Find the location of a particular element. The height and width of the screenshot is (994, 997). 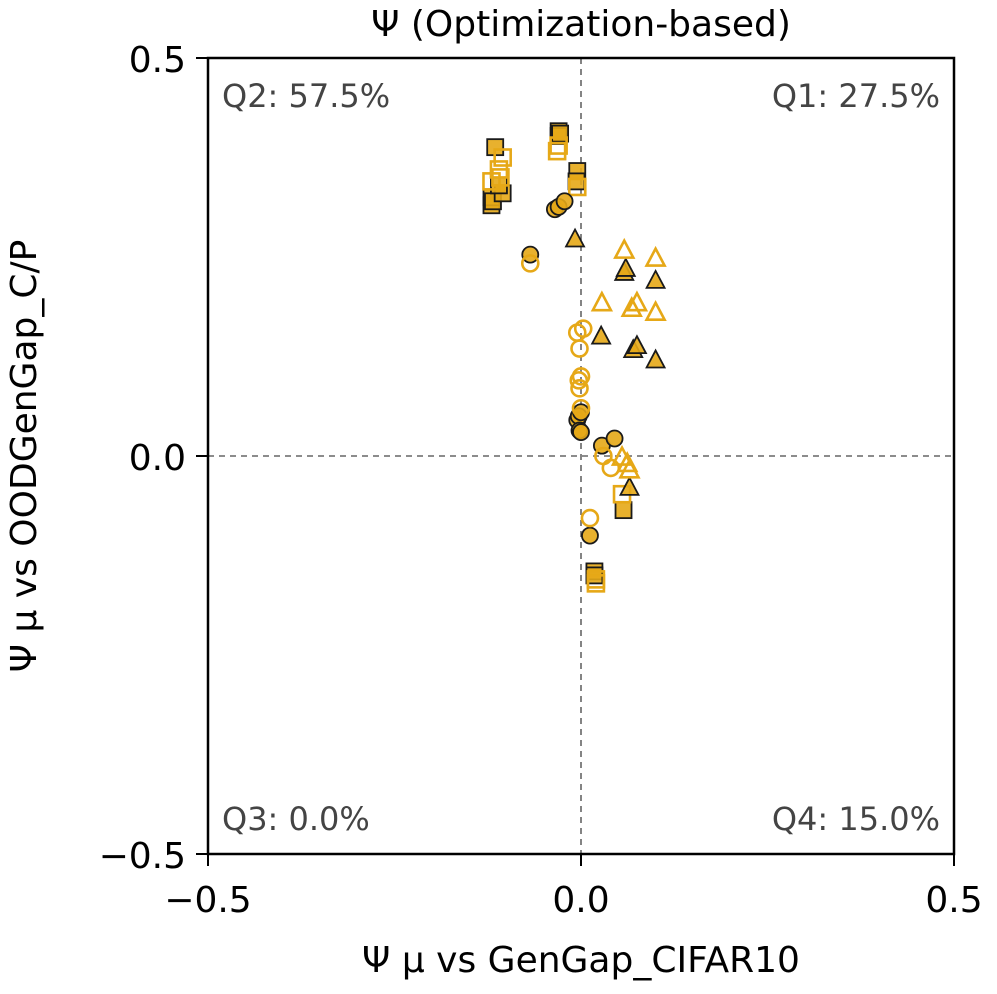

x-axis-label: Ψ μ vs GenGap_CIFAR10 is located at coordinates (581, 960).